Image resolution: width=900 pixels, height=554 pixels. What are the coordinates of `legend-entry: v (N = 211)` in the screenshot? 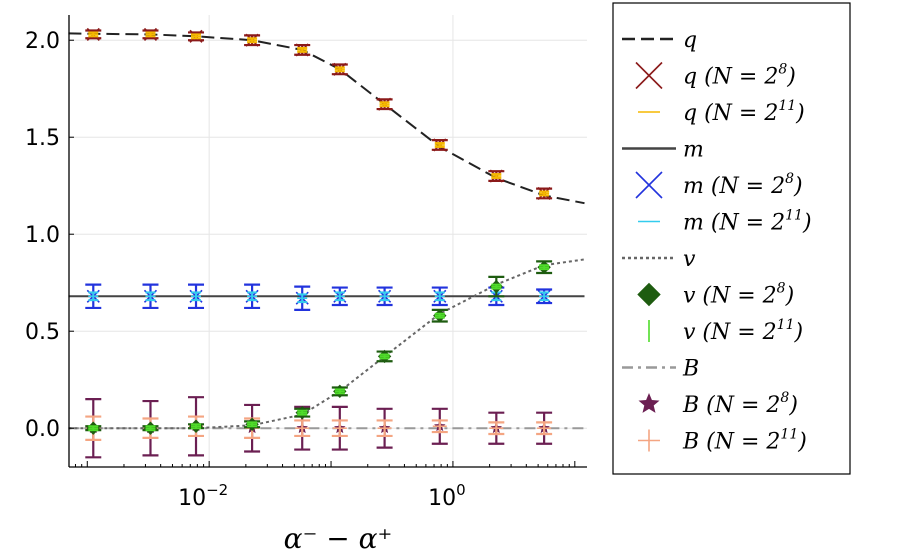 It's located at (725, 331).